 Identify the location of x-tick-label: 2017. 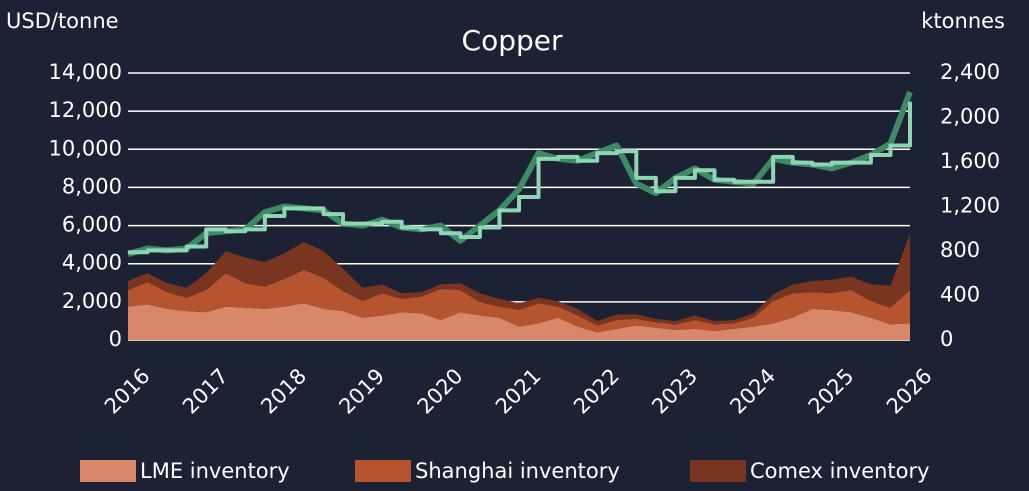
(205, 391).